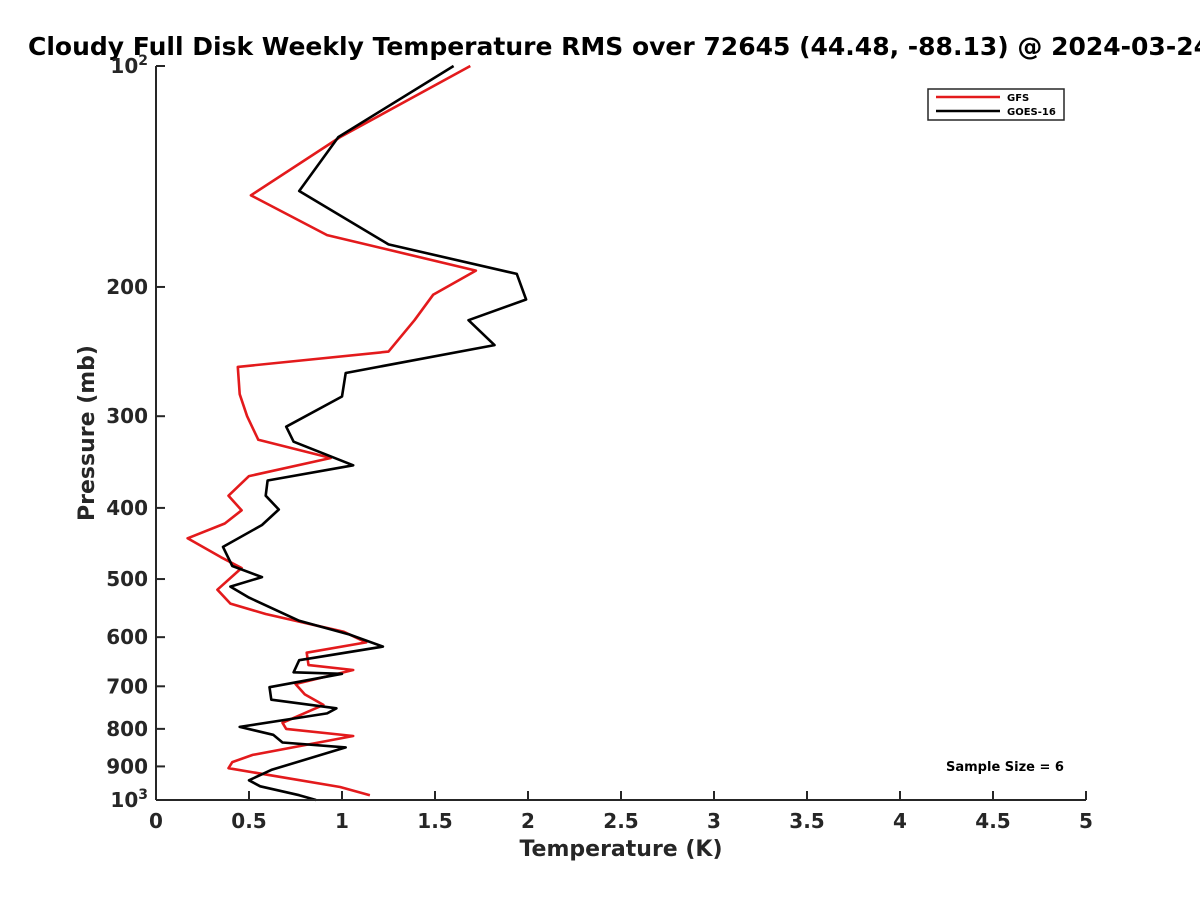  I want to click on y-tick-label: 700, so click(127, 686).